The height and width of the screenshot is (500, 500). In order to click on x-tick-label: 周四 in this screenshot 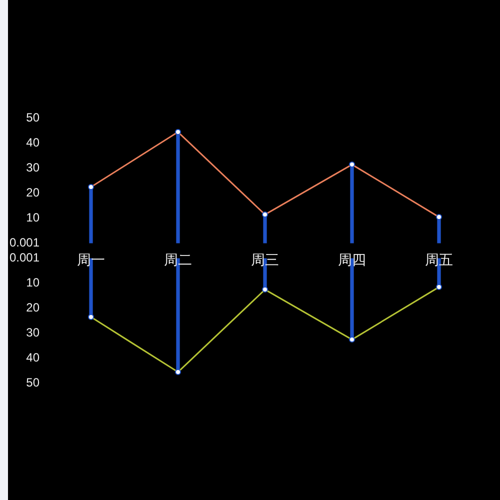, I will do `click(352, 260)`.